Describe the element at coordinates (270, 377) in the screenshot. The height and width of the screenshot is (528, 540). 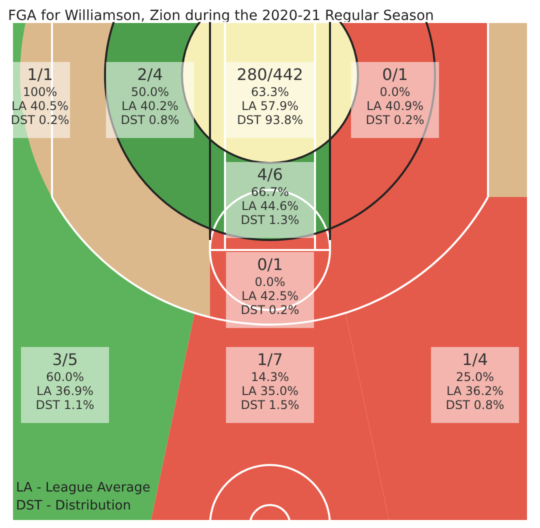
I see `data-label: 14.3%` at that location.